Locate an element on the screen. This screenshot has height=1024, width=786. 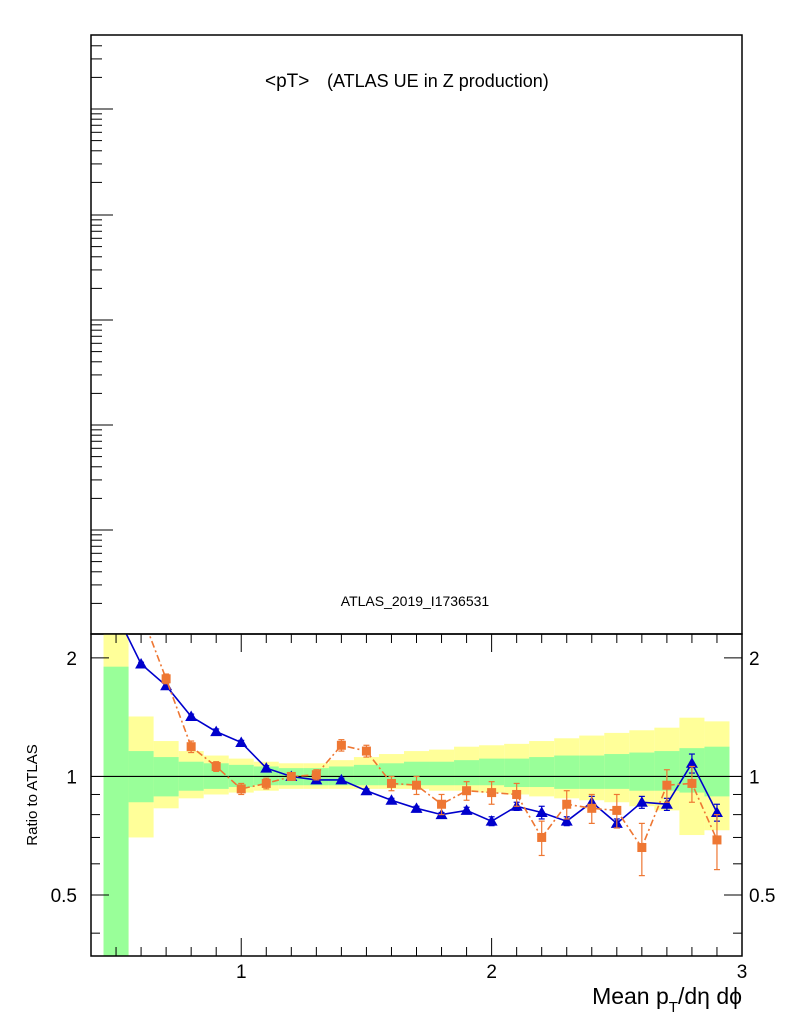
x-axis-label-subscript: T is located at coordinates (673, 1007).